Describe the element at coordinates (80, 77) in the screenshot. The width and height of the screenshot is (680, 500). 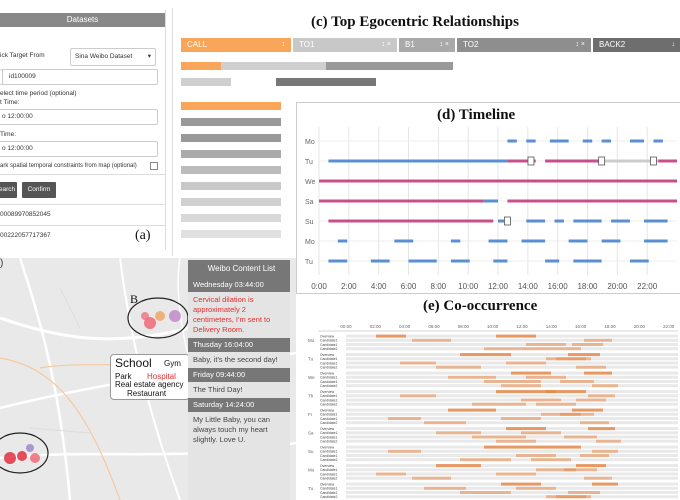
I see `target-id-input: id100009` at that location.